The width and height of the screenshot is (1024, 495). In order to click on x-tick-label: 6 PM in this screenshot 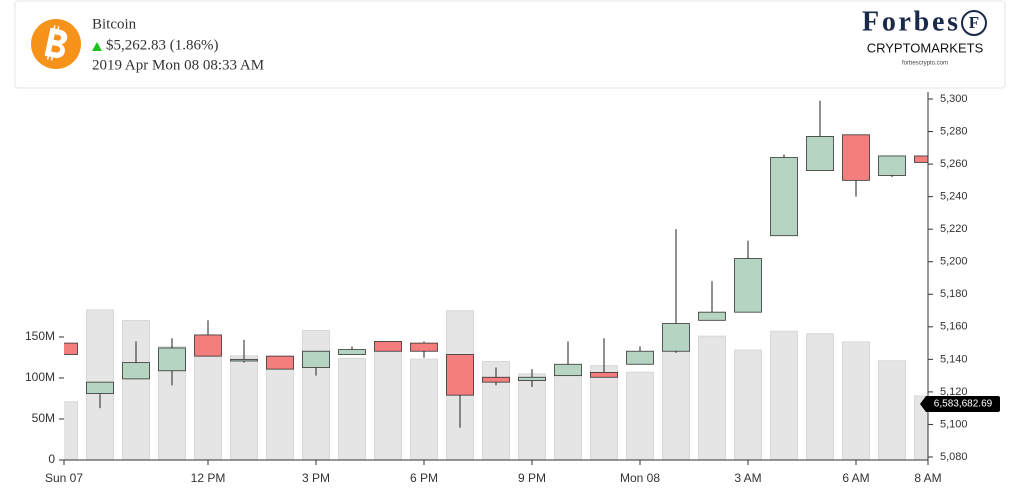, I will do `click(424, 478)`.